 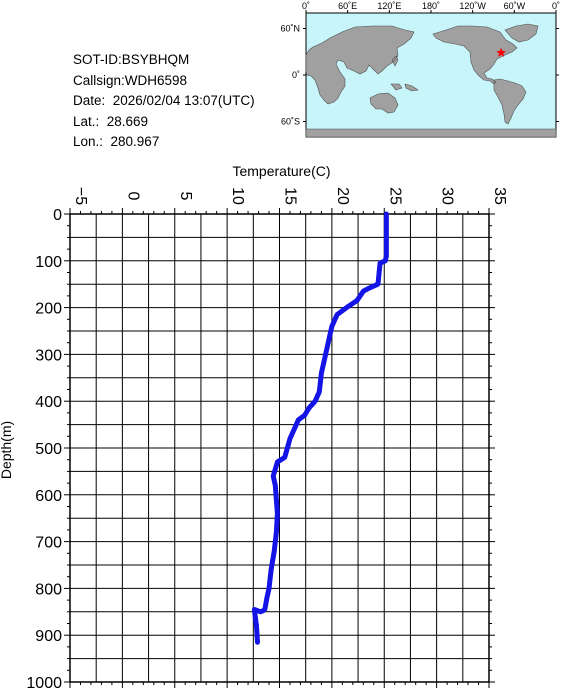 I want to click on y-tick-label: 0, so click(x=57, y=215).